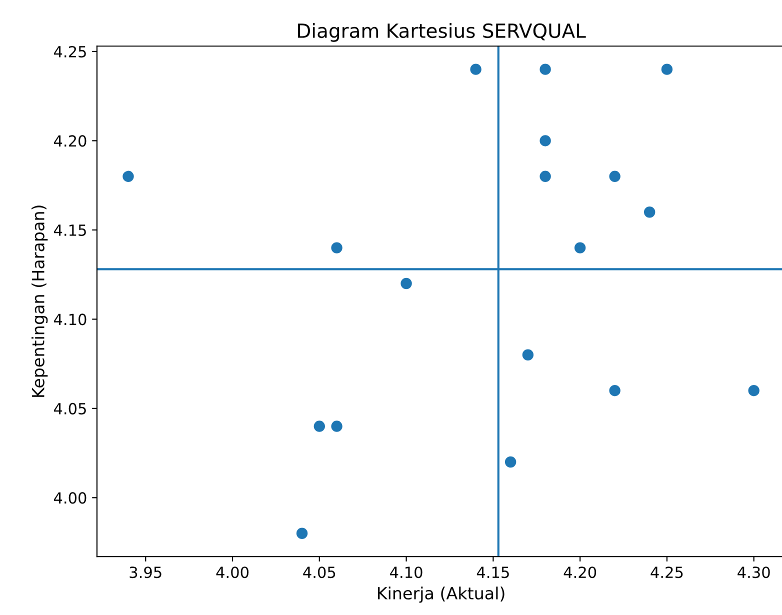  What do you see at coordinates (70, 141) in the screenshot?
I see `y-tick-label: 4.20` at bounding box center [70, 141].